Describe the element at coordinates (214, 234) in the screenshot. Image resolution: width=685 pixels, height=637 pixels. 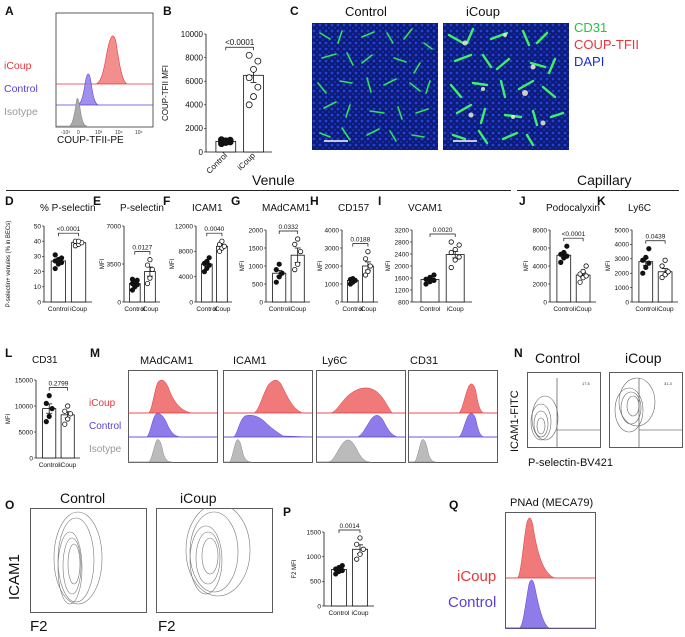
I see `chart-f-sig-bracket` at that location.